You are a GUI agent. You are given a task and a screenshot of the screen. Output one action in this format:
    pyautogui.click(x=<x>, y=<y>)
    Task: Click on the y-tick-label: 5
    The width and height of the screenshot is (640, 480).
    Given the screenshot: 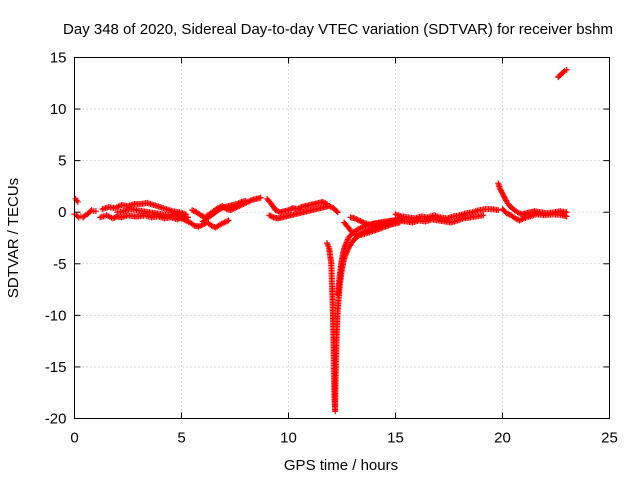 What is the action you would take?
    pyautogui.click(x=62, y=161)
    